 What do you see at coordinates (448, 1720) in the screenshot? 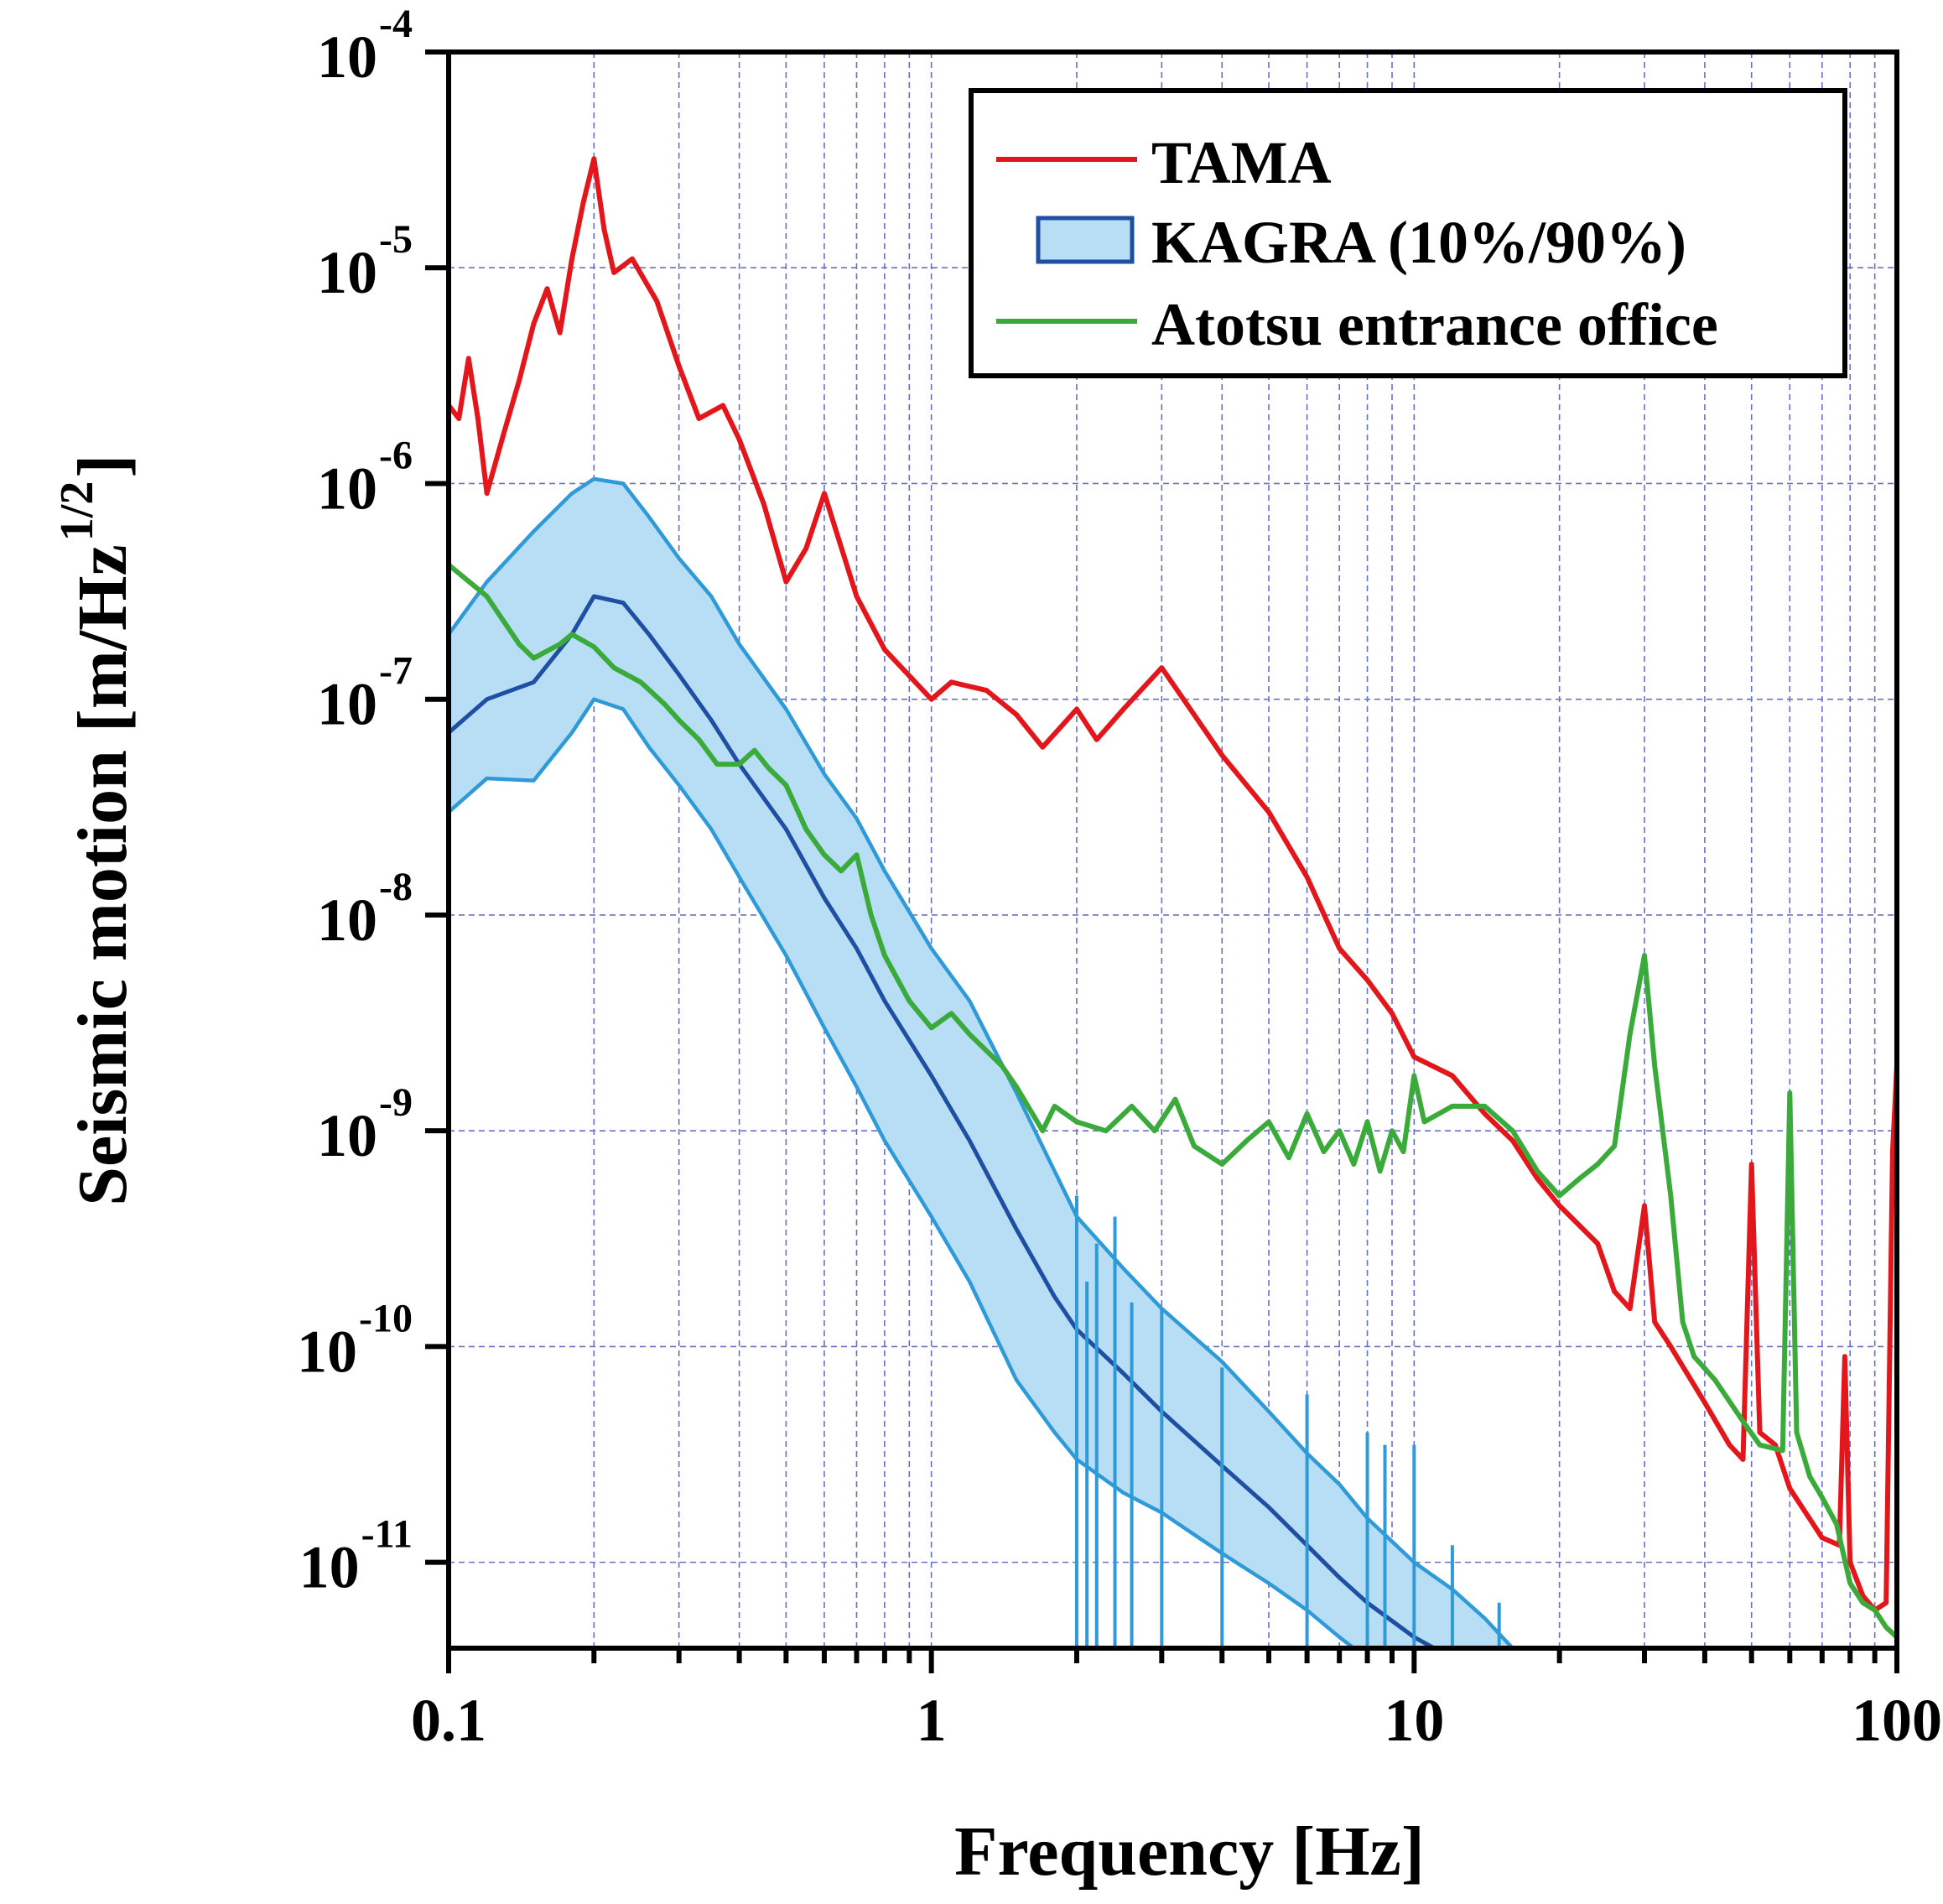
I see `x-tick-label: 0.1` at bounding box center [448, 1720].